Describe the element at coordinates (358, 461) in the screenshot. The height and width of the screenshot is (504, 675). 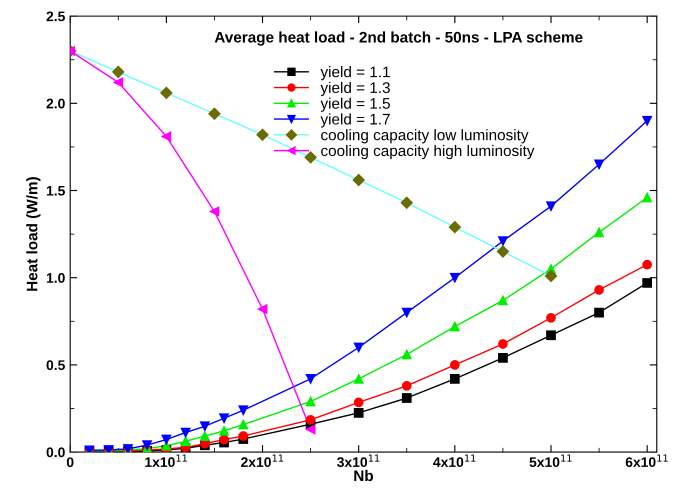
I see `x-tick-label: 3x10$^{11}$` at that location.